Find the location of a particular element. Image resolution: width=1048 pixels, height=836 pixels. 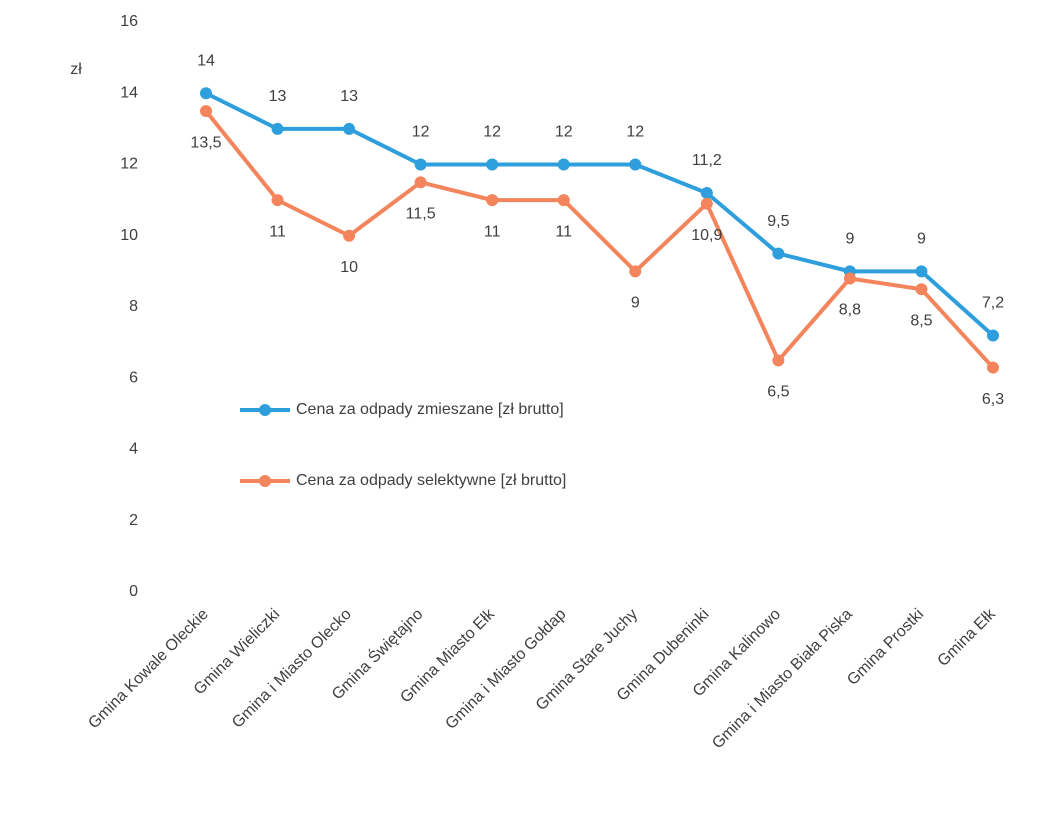

y-tick-label: 12 is located at coordinates (129, 164).